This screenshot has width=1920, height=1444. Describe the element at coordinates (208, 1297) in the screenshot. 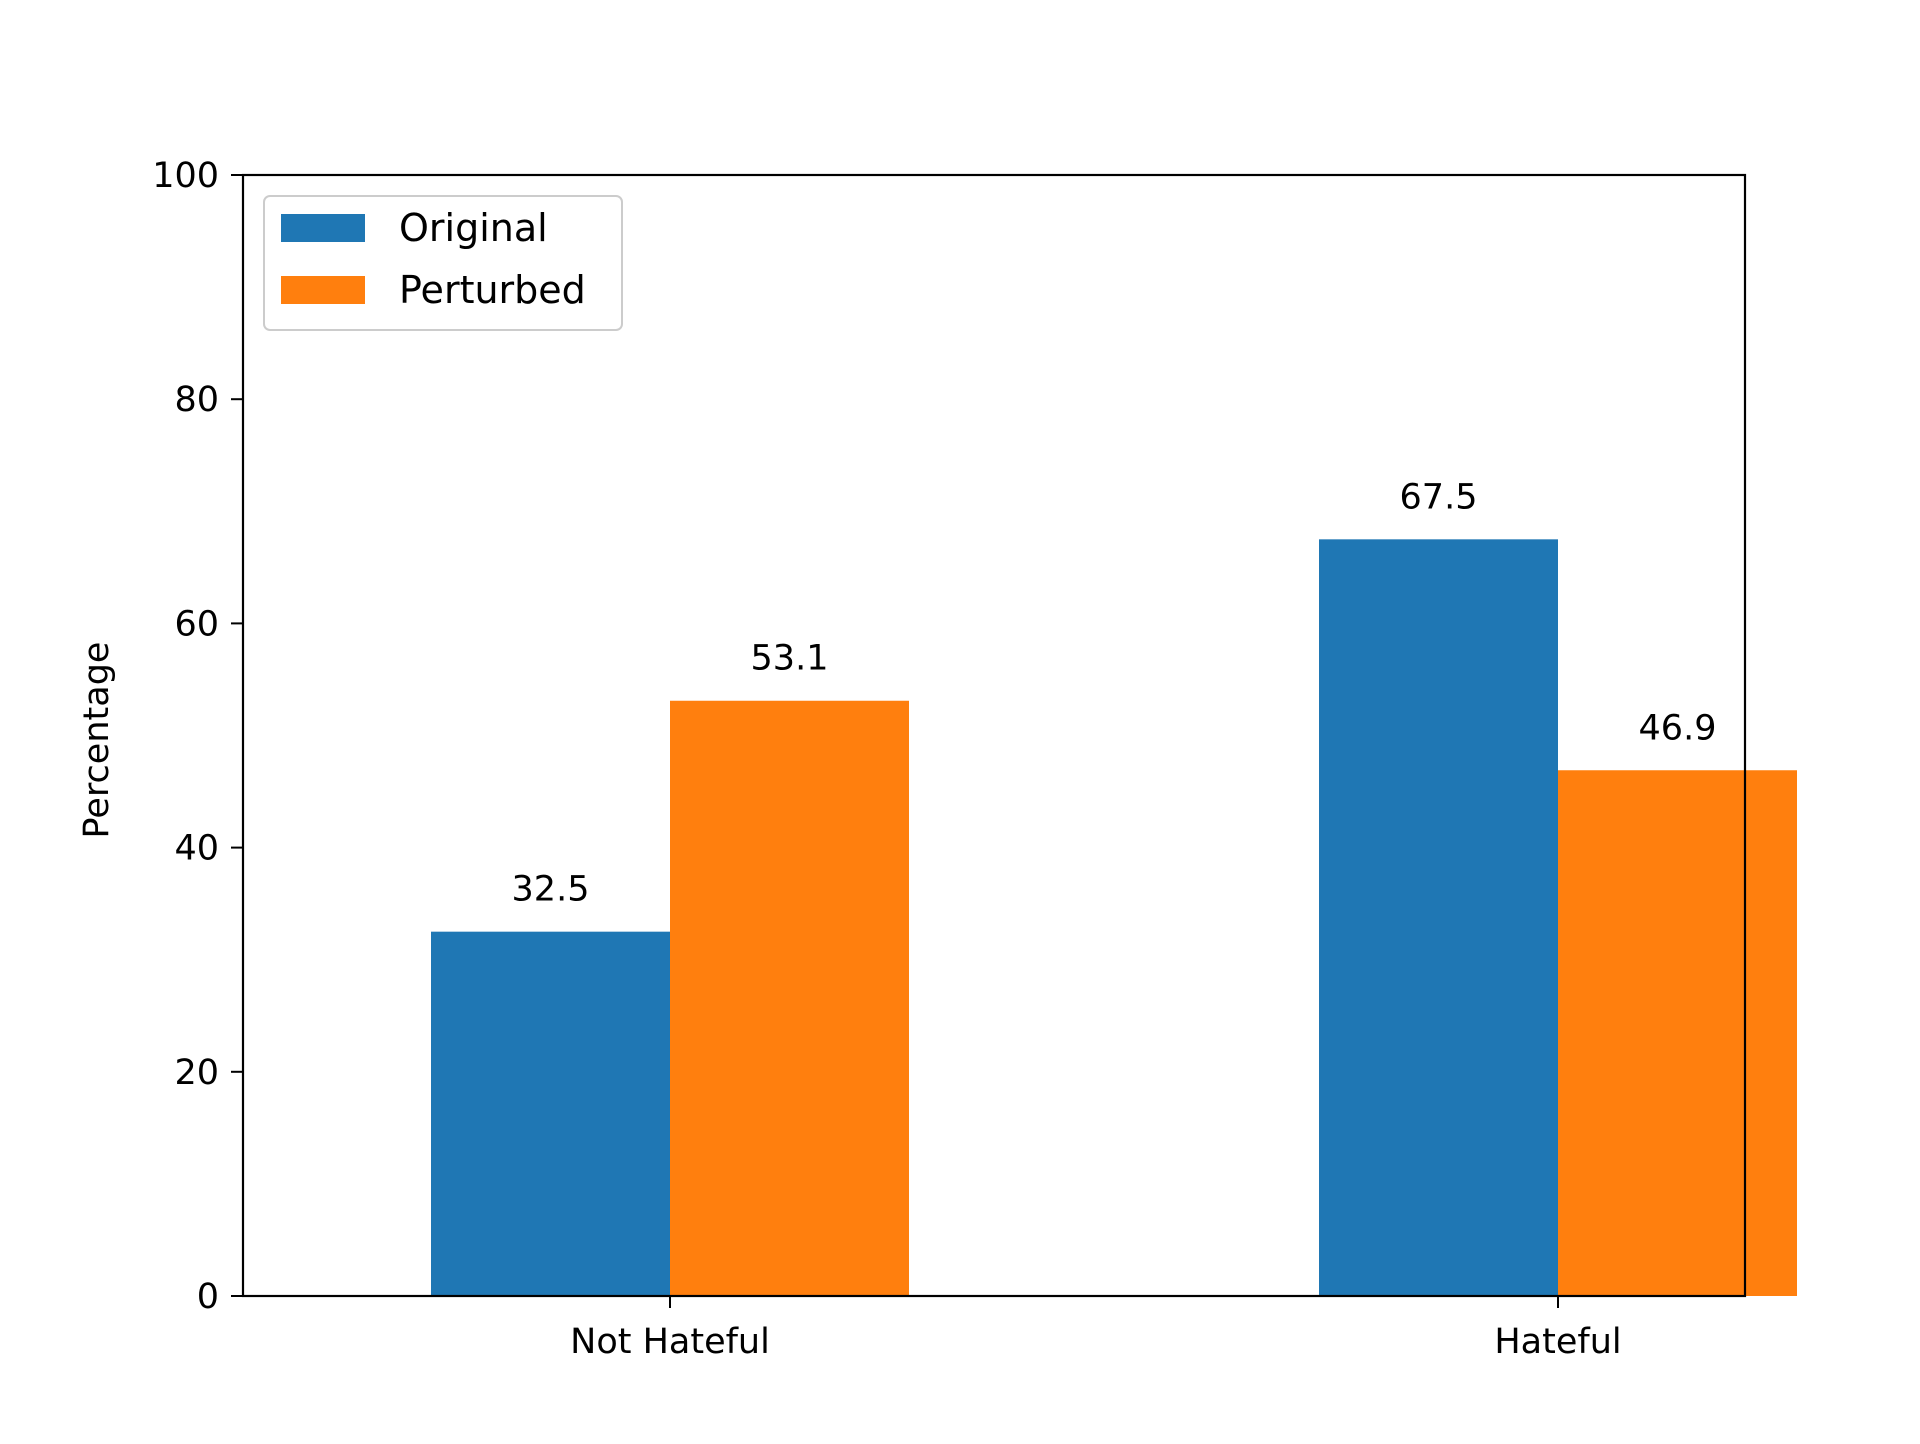

I see `y-tick-label: 0` at that location.